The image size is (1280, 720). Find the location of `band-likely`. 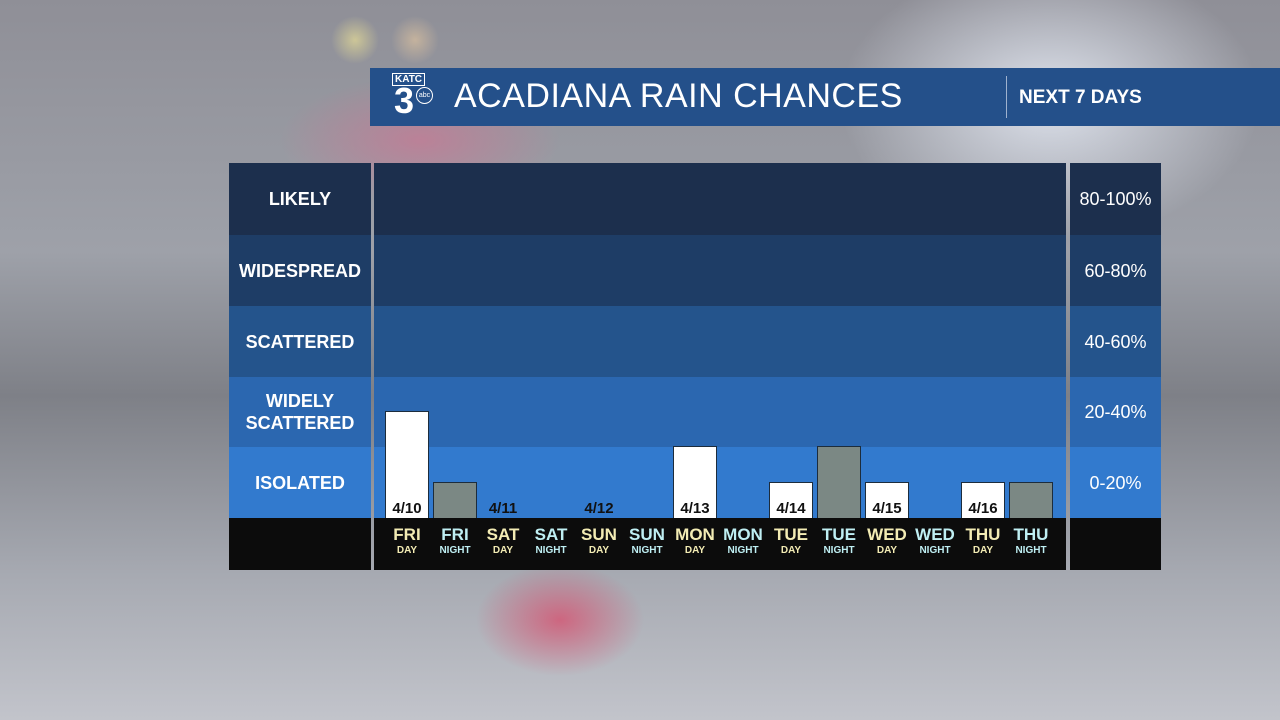

band-likely is located at coordinates (720, 199).